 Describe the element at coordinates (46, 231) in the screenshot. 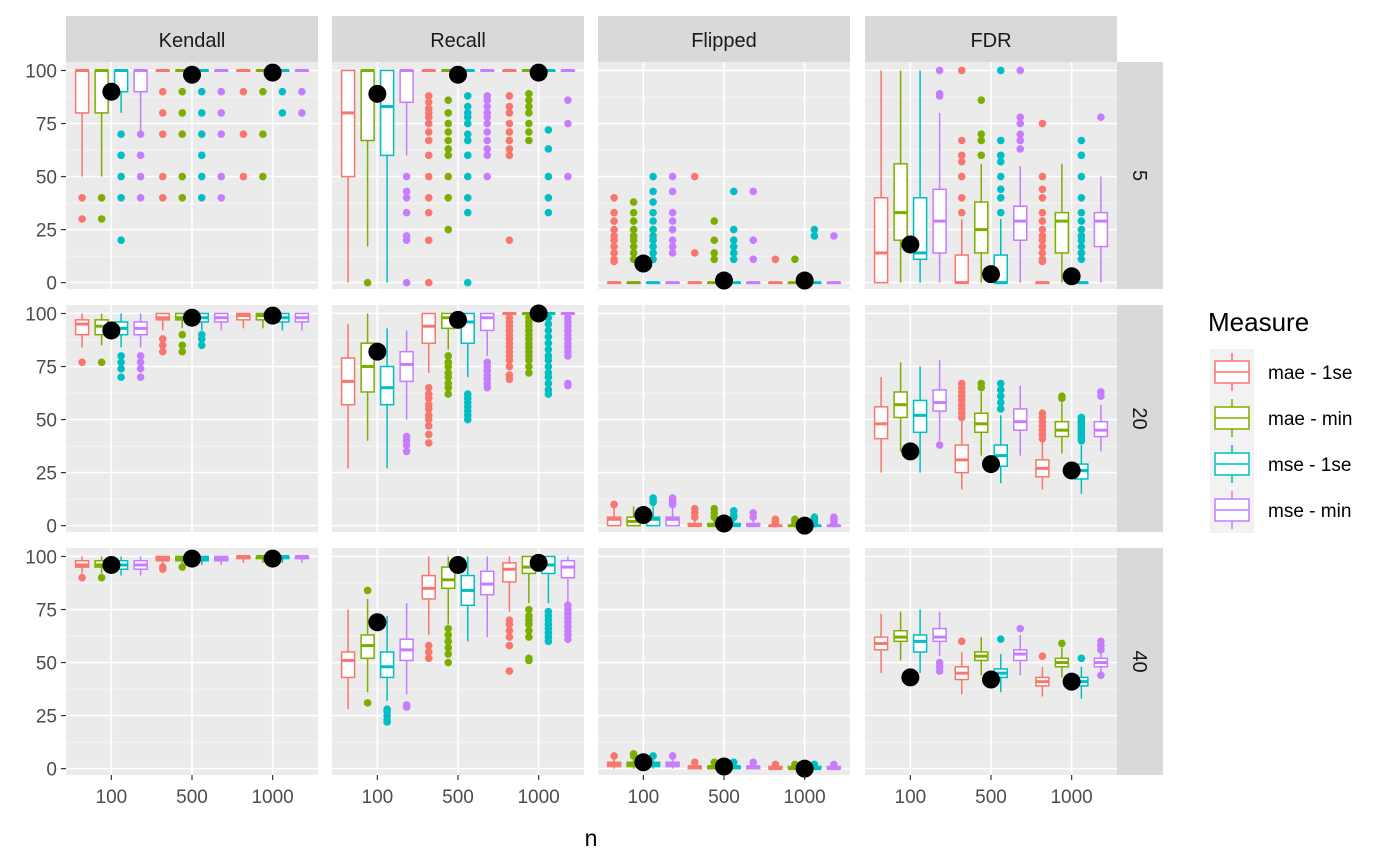

I see `y-tick-label: 25` at that location.